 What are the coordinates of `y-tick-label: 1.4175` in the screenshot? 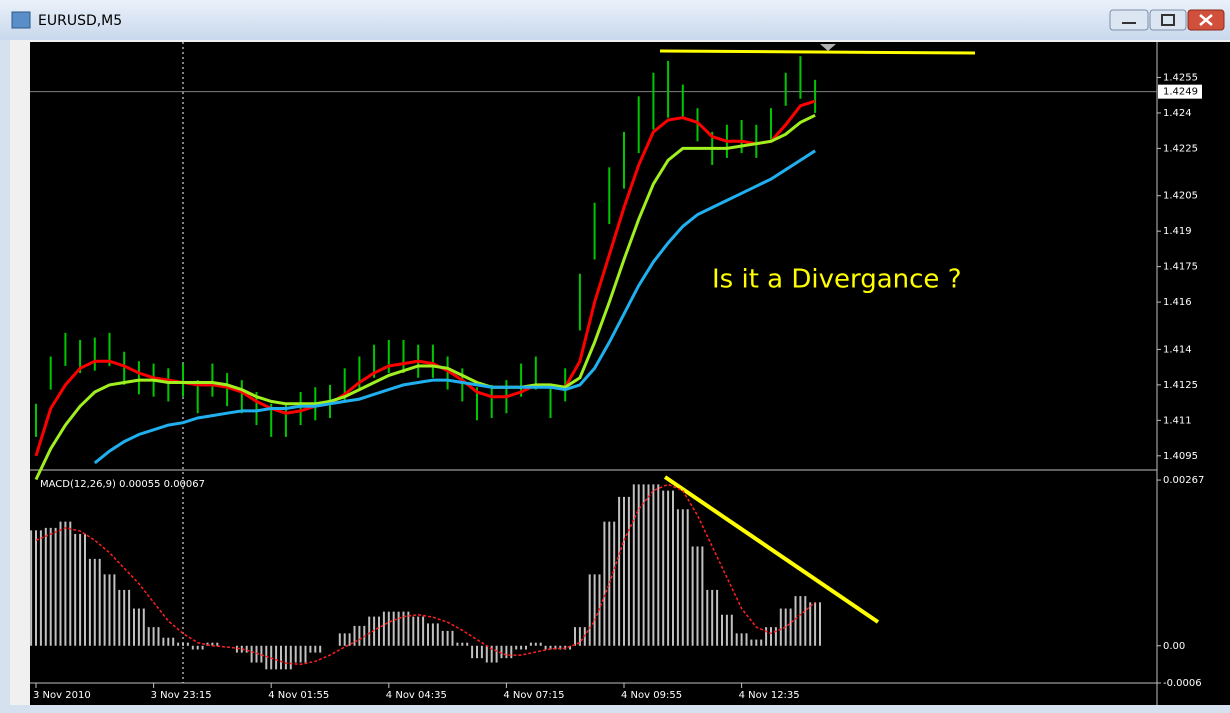 It's located at (1180, 267).